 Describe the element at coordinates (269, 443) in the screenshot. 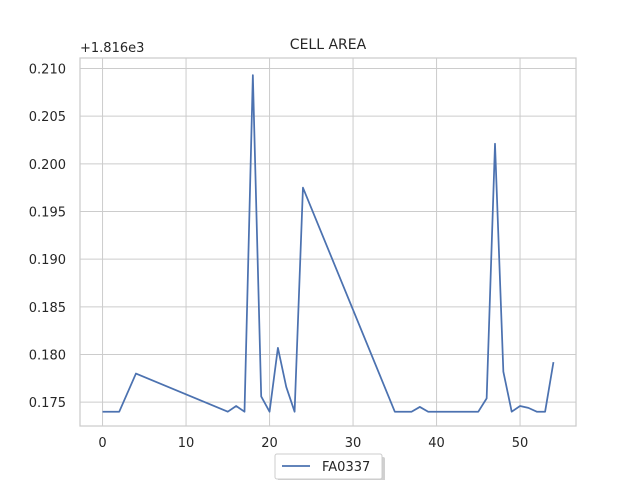

I see `x-tick-label: 20` at that location.